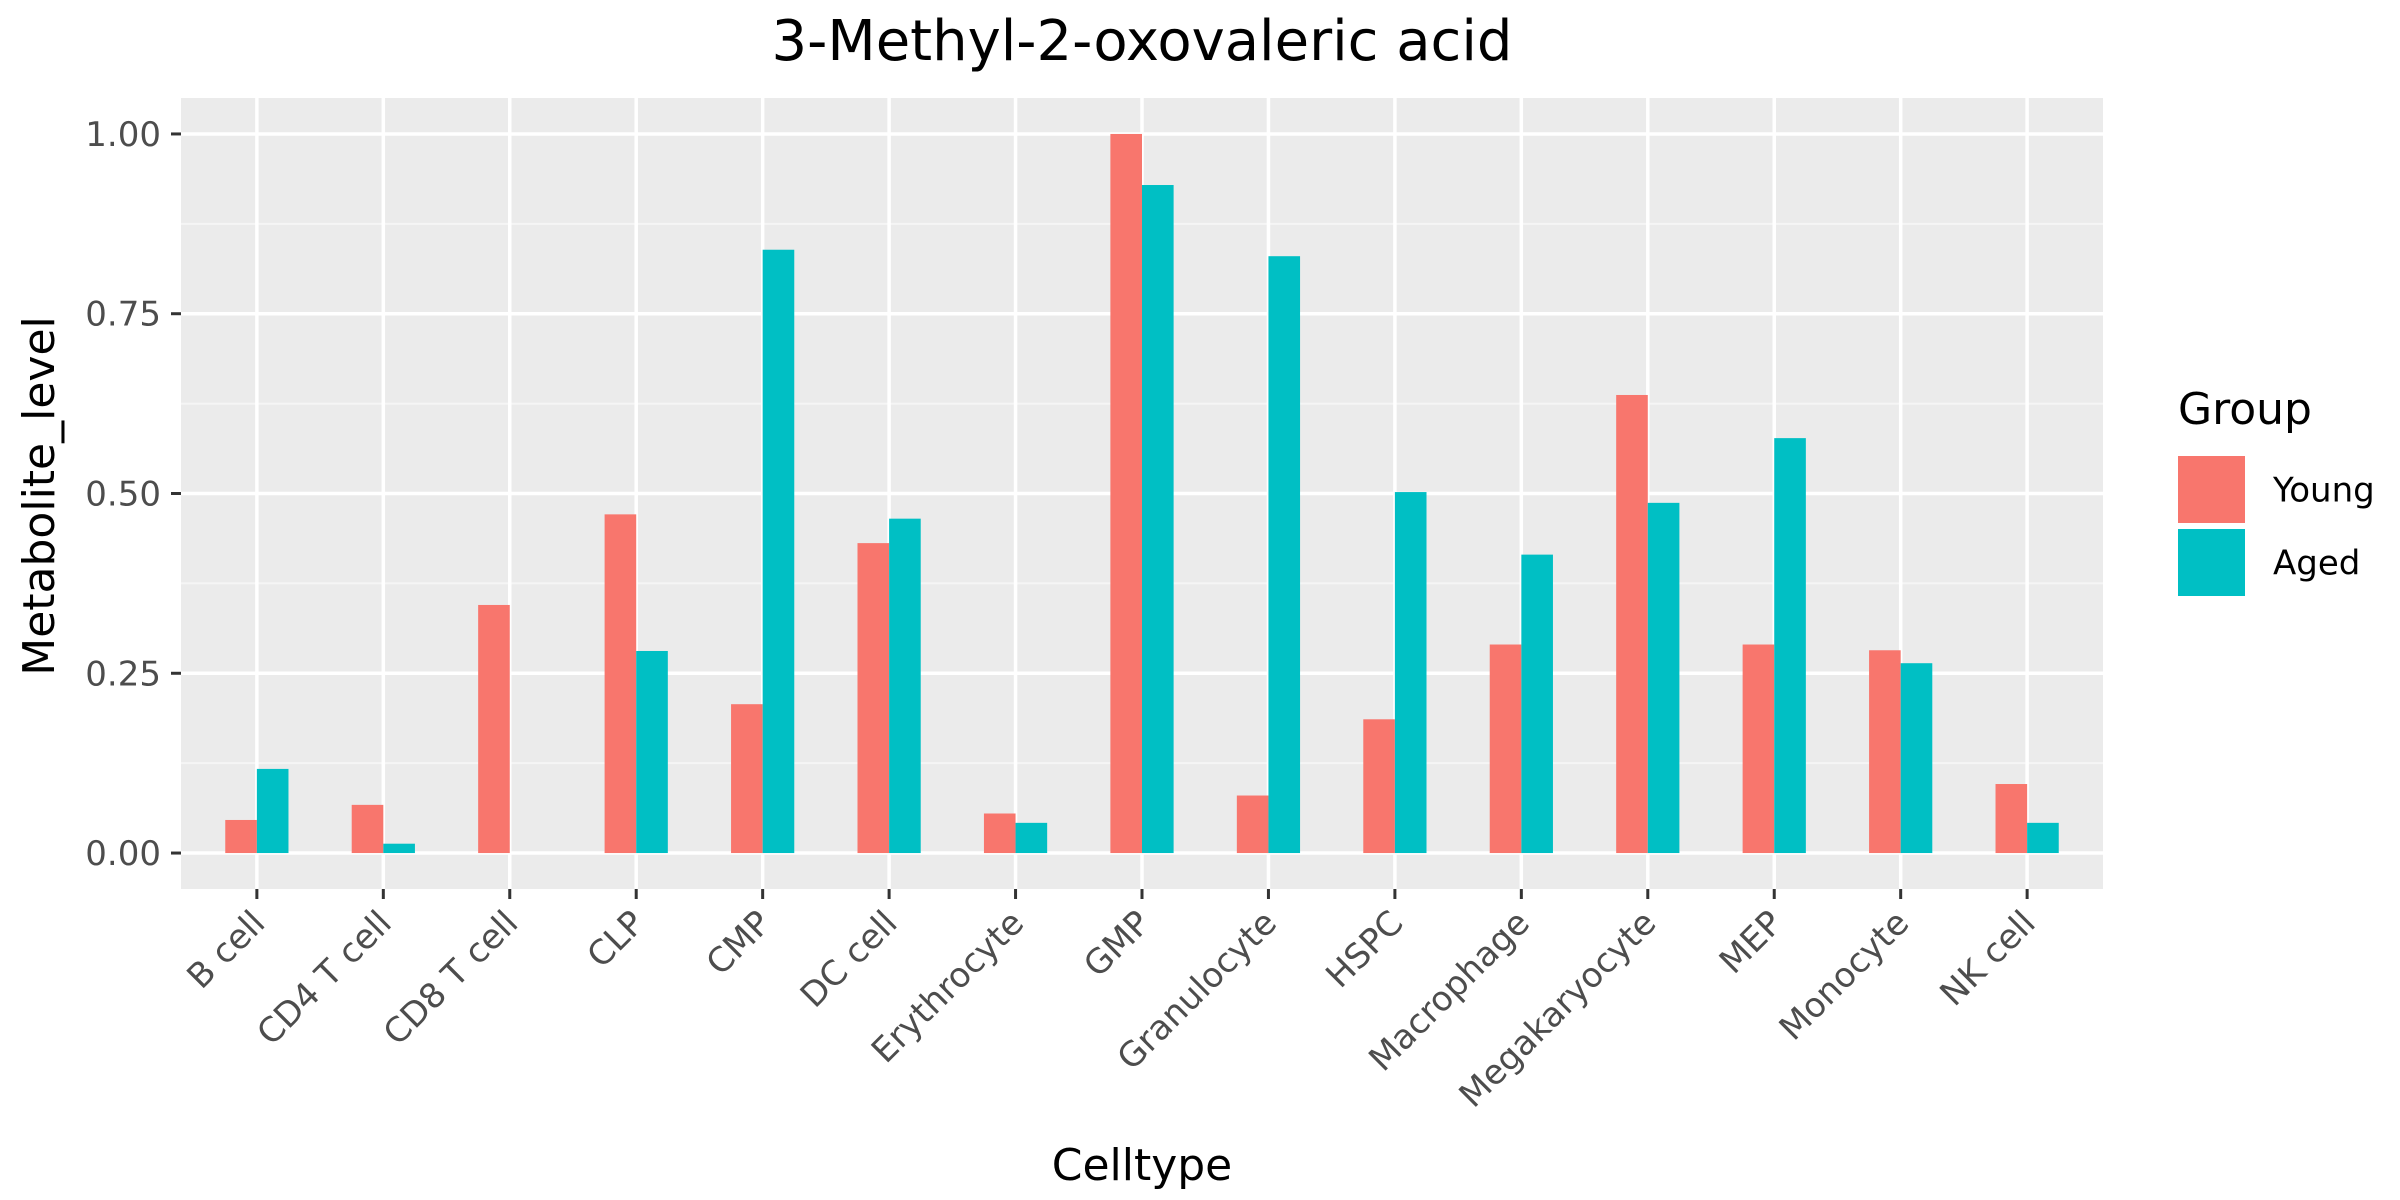 The image size is (2400, 1200). I want to click on y-tick-label: 0.50, so click(123, 495).